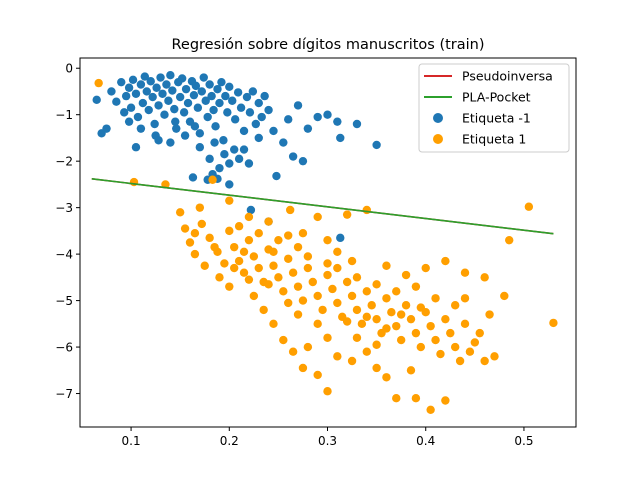 The width and height of the screenshot is (640, 480). I want to click on y-tick-label: −3, so click(64, 208).